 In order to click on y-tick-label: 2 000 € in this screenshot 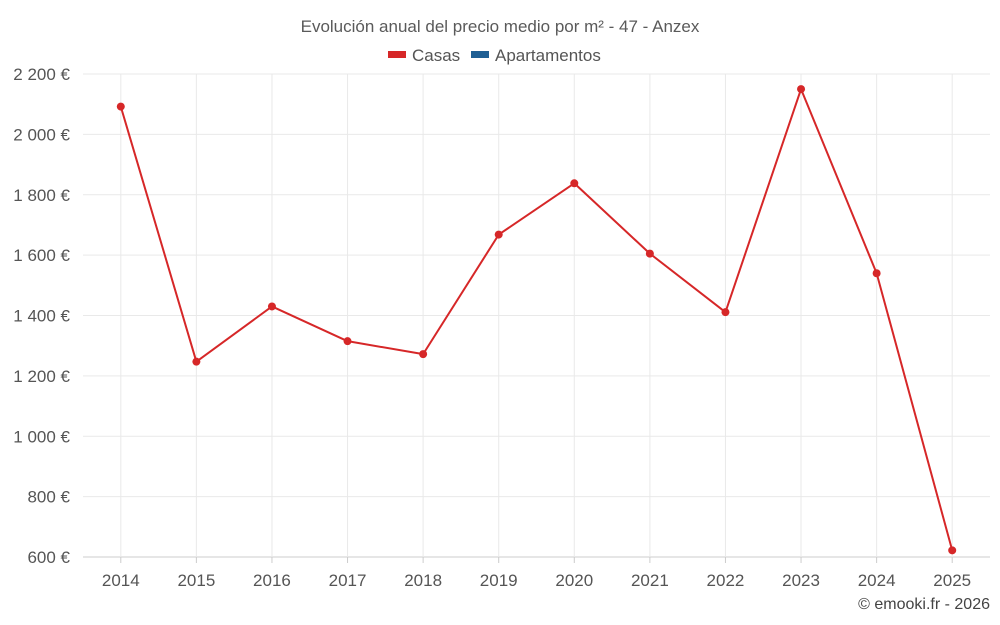, I will do `click(41, 134)`.